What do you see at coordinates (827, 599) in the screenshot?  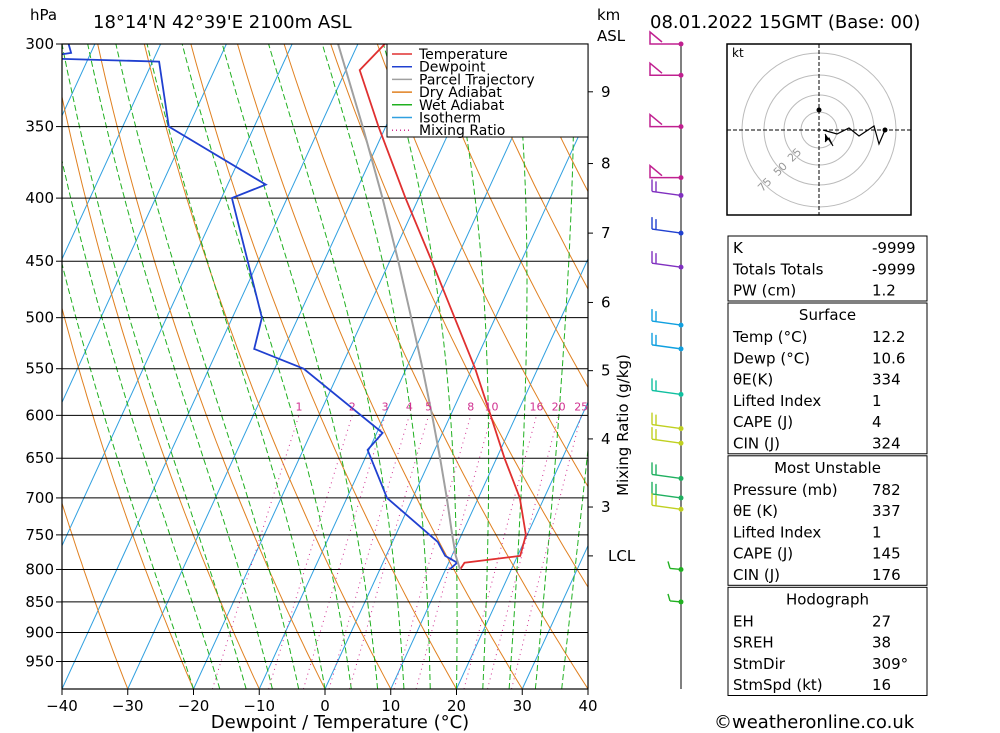 I see `table-section-title: Hodograph` at bounding box center [827, 599].